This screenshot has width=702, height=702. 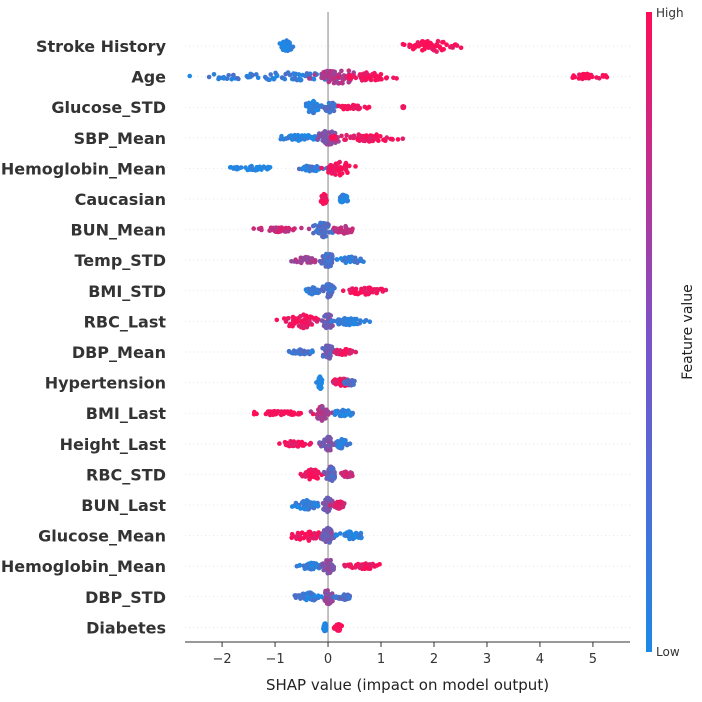 What do you see at coordinates (126, 627) in the screenshot?
I see `feature-label: Diabetes` at bounding box center [126, 627].